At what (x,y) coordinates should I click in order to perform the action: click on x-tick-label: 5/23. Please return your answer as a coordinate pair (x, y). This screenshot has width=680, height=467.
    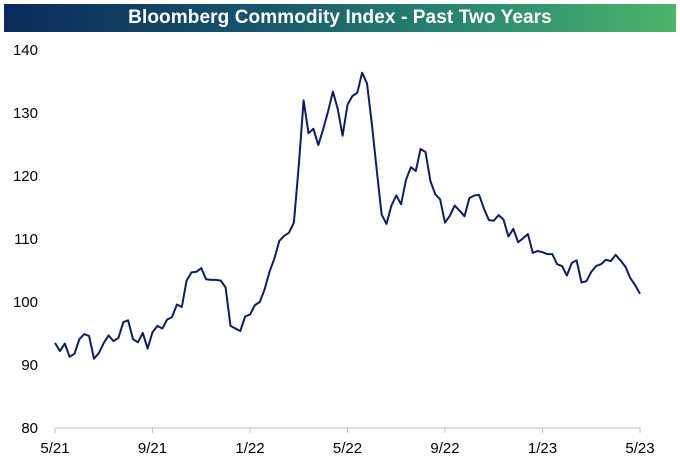
    Looking at the image, I should click on (639, 448).